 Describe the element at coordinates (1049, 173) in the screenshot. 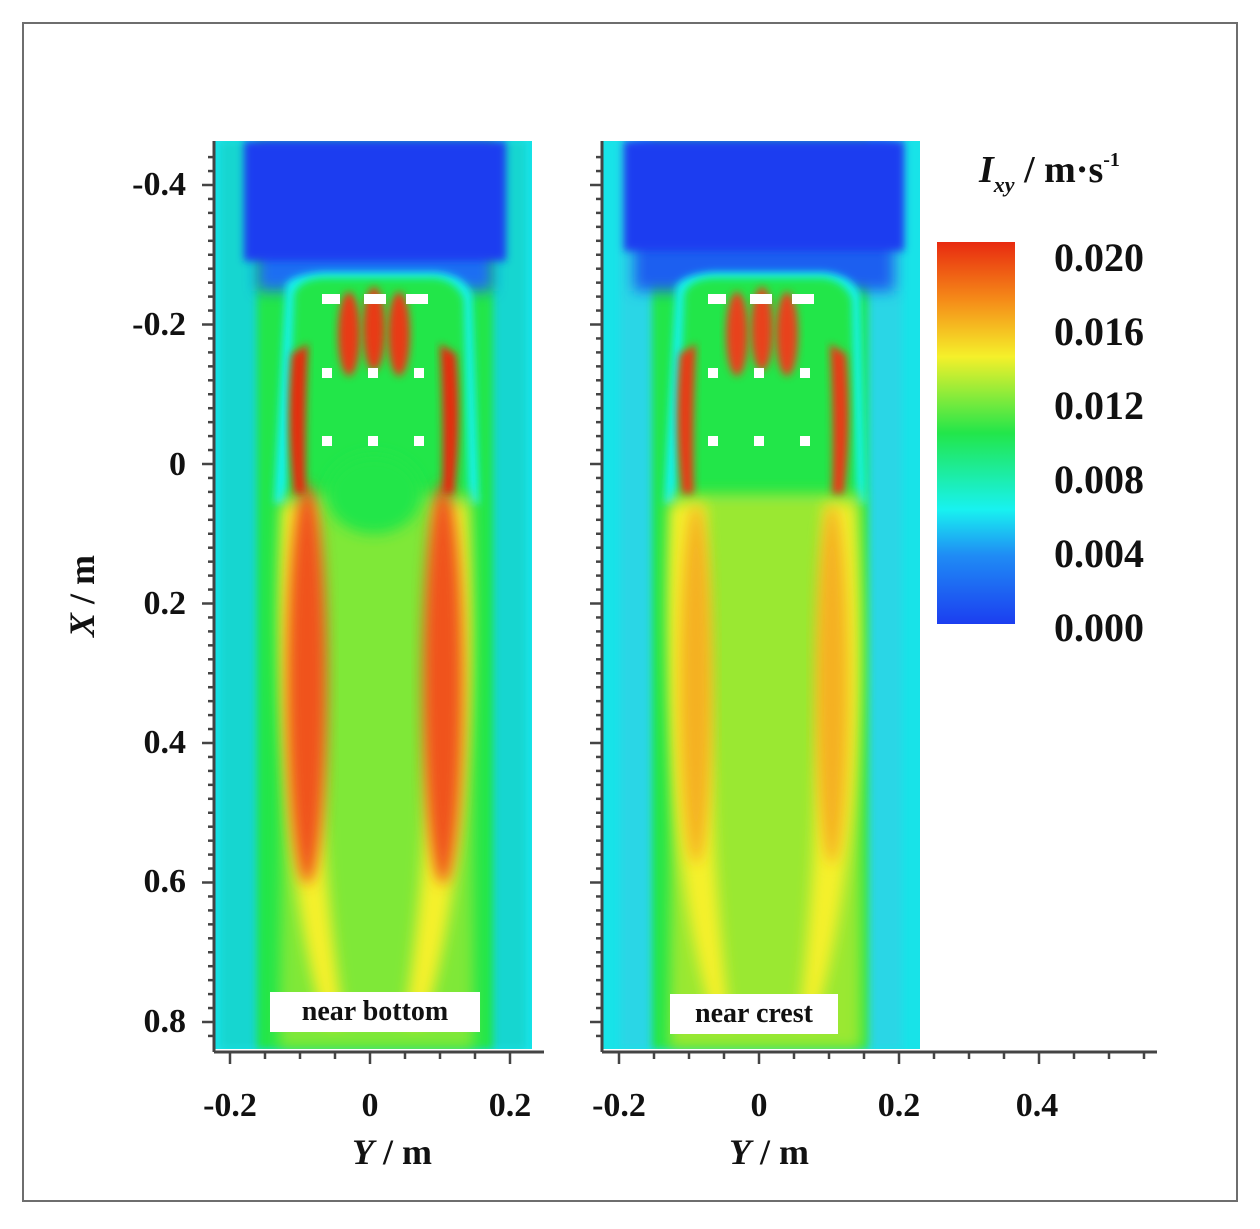

I see `colorbar-title: Ixy / m·s-1` at that location.